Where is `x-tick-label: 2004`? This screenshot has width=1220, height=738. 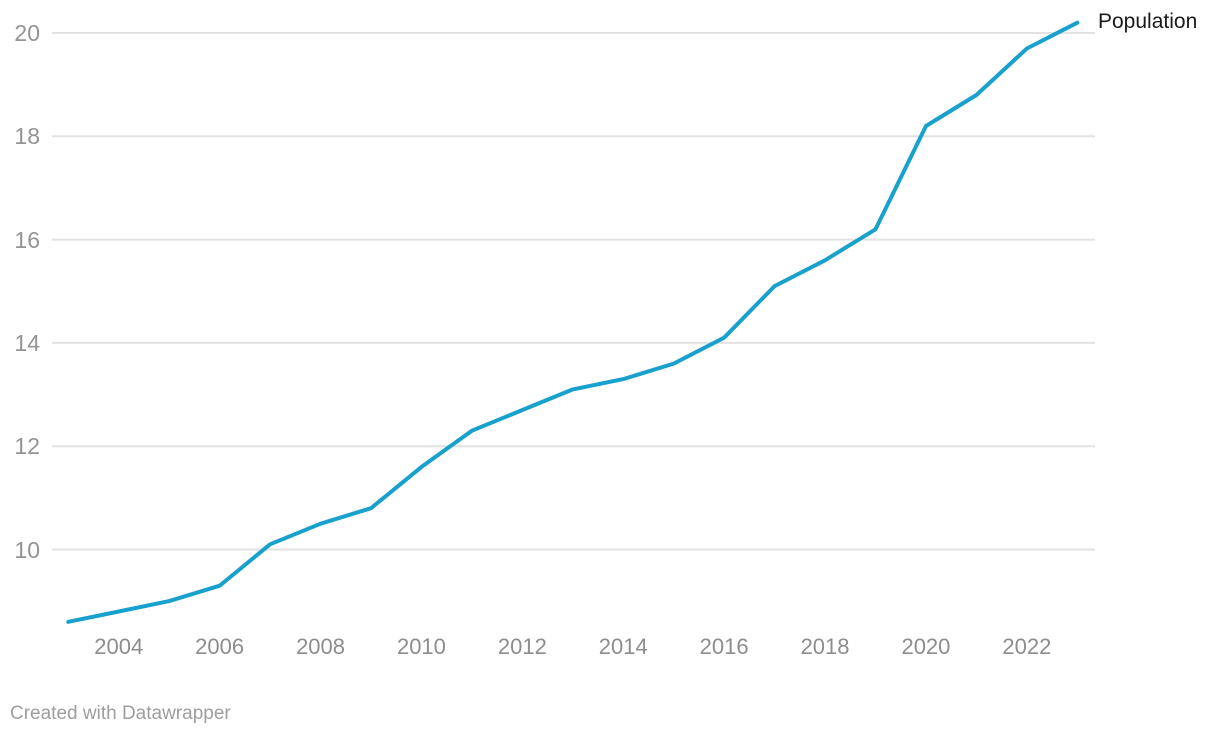 x-tick-label: 2004 is located at coordinates (119, 646).